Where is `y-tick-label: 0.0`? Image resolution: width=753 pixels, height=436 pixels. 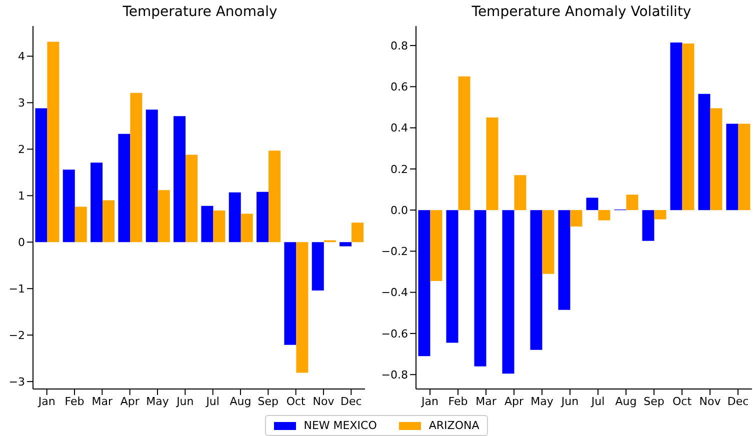
y-tick-label: 0.0 is located at coordinates (399, 210).